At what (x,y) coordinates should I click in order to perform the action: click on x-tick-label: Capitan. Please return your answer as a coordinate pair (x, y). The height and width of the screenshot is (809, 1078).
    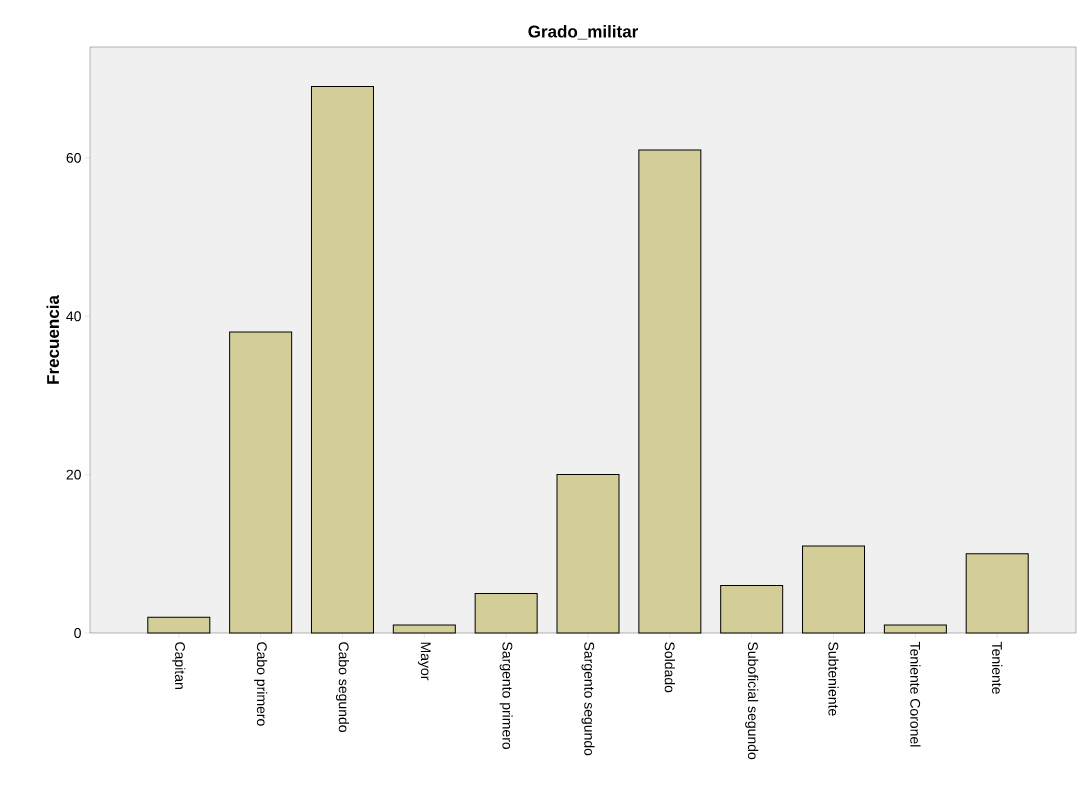
    Looking at the image, I should click on (179, 665).